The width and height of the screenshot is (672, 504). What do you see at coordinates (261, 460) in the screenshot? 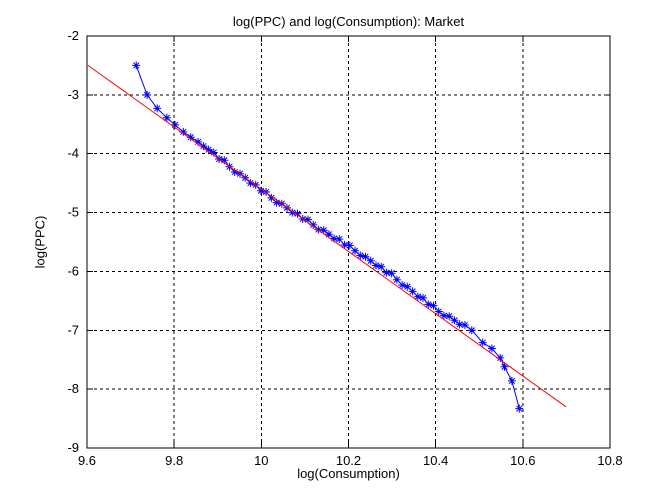
I see `svg-text: 10` at bounding box center [261, 460].